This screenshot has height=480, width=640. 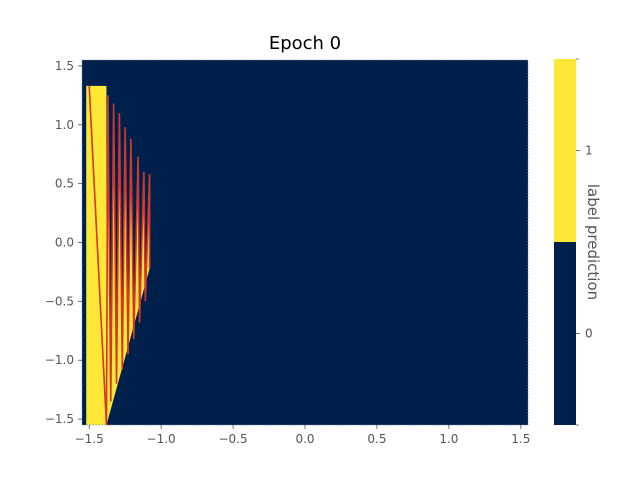 I want to click on x-tick-label: 1.0, so click(x=448, y=439).